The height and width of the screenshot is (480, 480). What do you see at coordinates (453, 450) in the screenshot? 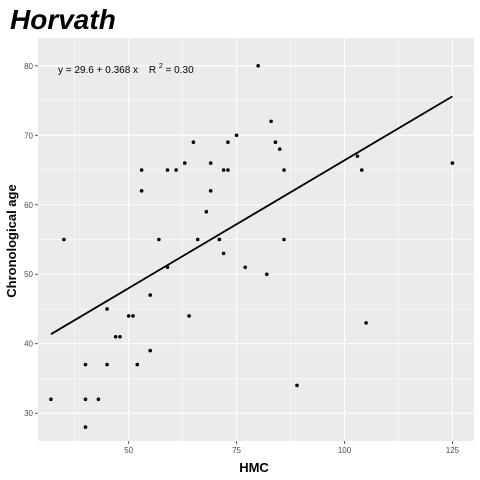
I see `x-tick-label: 125` at bounding box center [453, 450].